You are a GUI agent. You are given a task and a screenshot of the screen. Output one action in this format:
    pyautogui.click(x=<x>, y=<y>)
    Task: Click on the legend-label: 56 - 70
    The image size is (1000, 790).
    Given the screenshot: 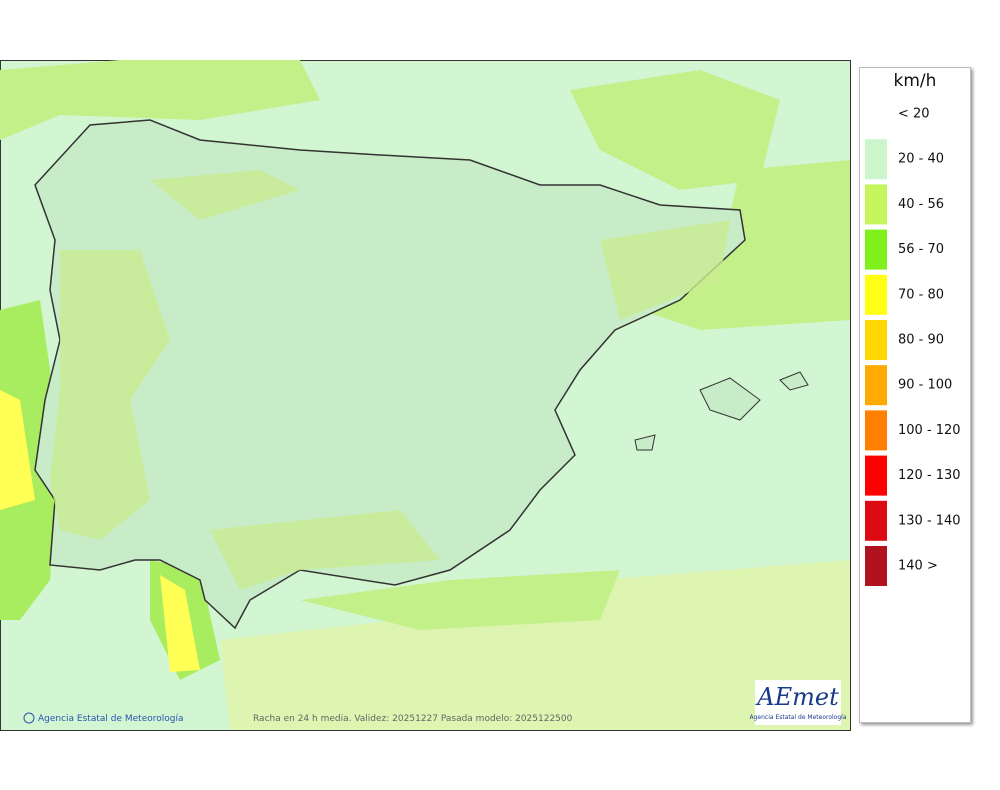 What is the action you would take?
    pyautogui.click(x=921, y=249)
    